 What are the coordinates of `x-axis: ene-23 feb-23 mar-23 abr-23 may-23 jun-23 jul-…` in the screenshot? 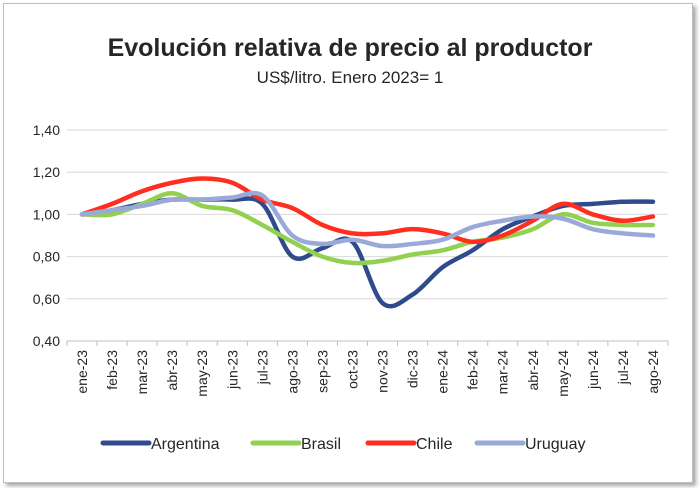 It's located at (367, 368).